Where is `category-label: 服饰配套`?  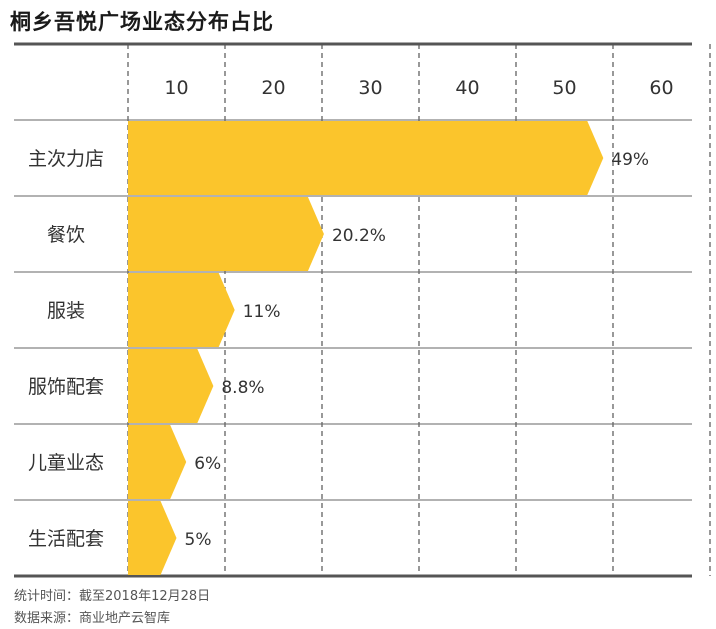
category-label: 服饰配套 is located at coordinates (66, 387).